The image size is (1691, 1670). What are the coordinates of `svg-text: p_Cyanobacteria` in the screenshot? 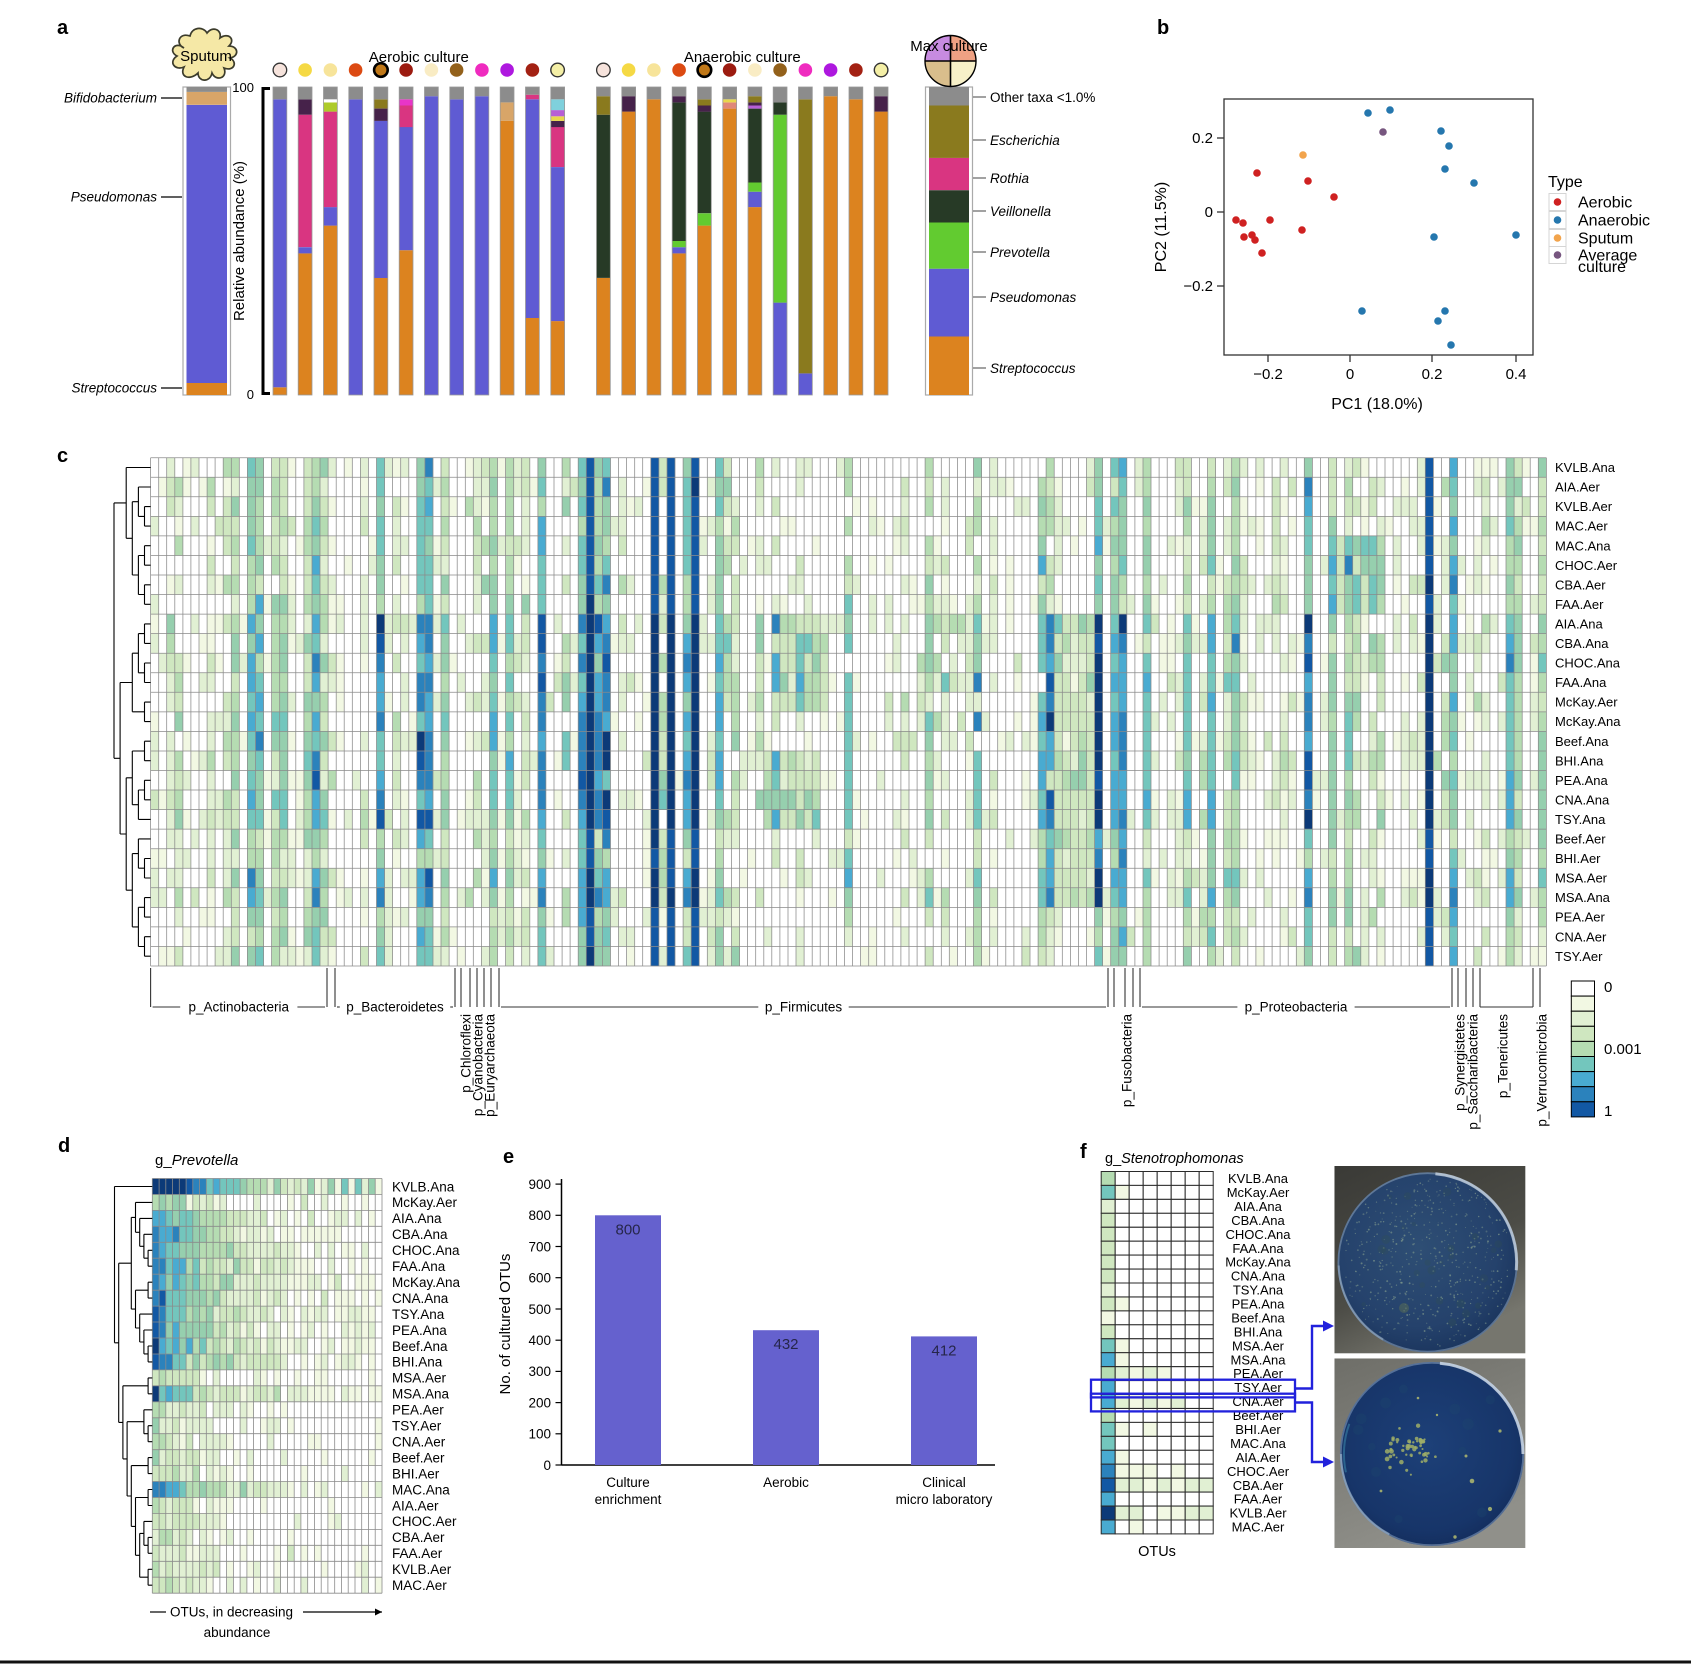 It's located at (478, 1065).